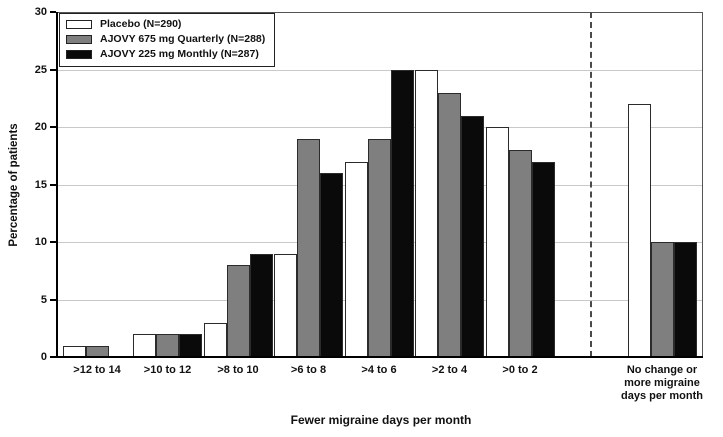  I want to click on legend-item: AJOVY 675 mg Quarterly (N=288), so click(165, 39).